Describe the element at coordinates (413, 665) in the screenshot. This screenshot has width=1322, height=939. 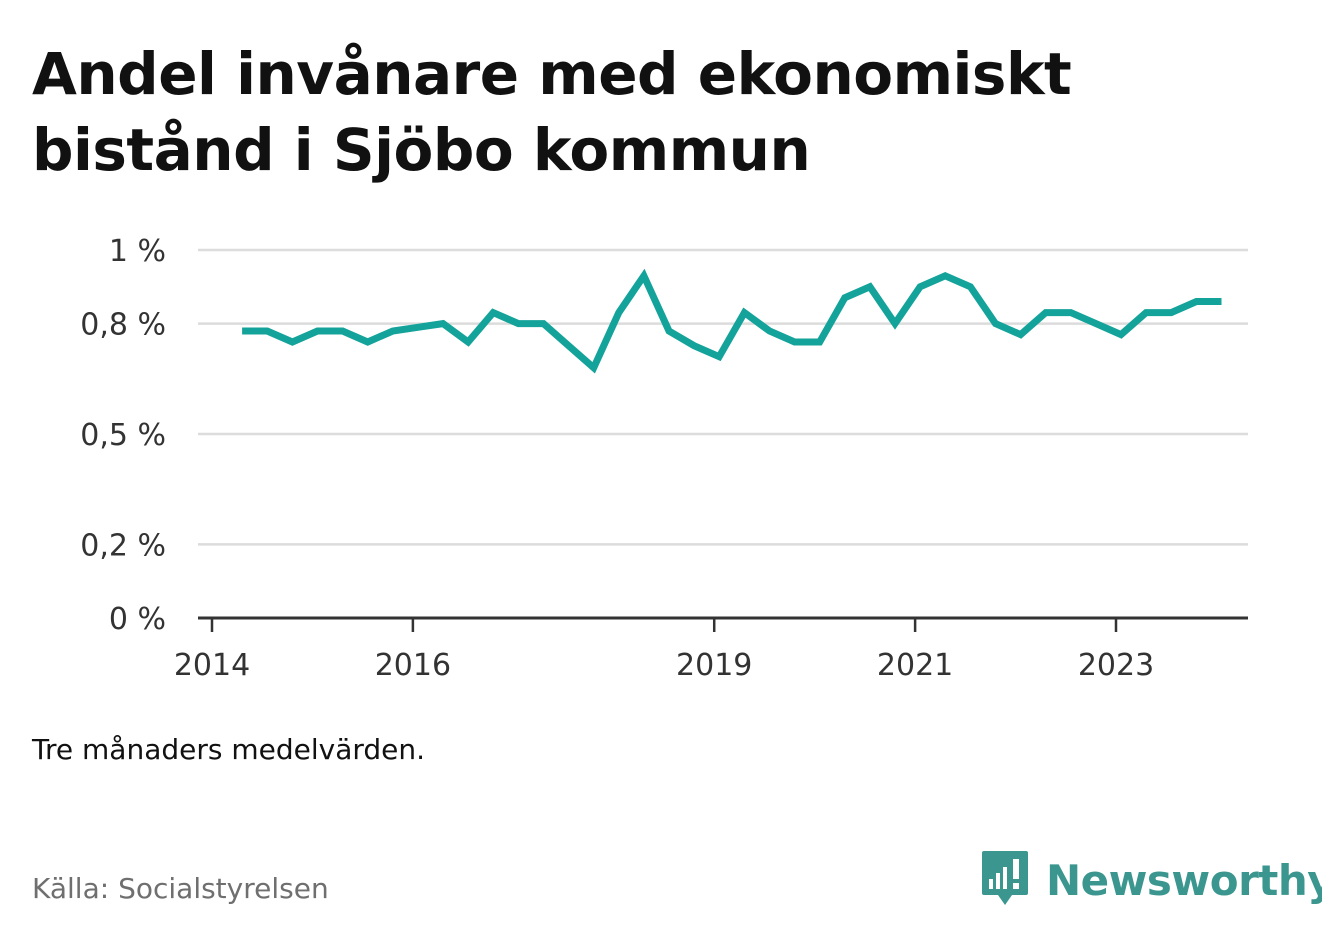
I see `x-tick-label: 2016` at that location.